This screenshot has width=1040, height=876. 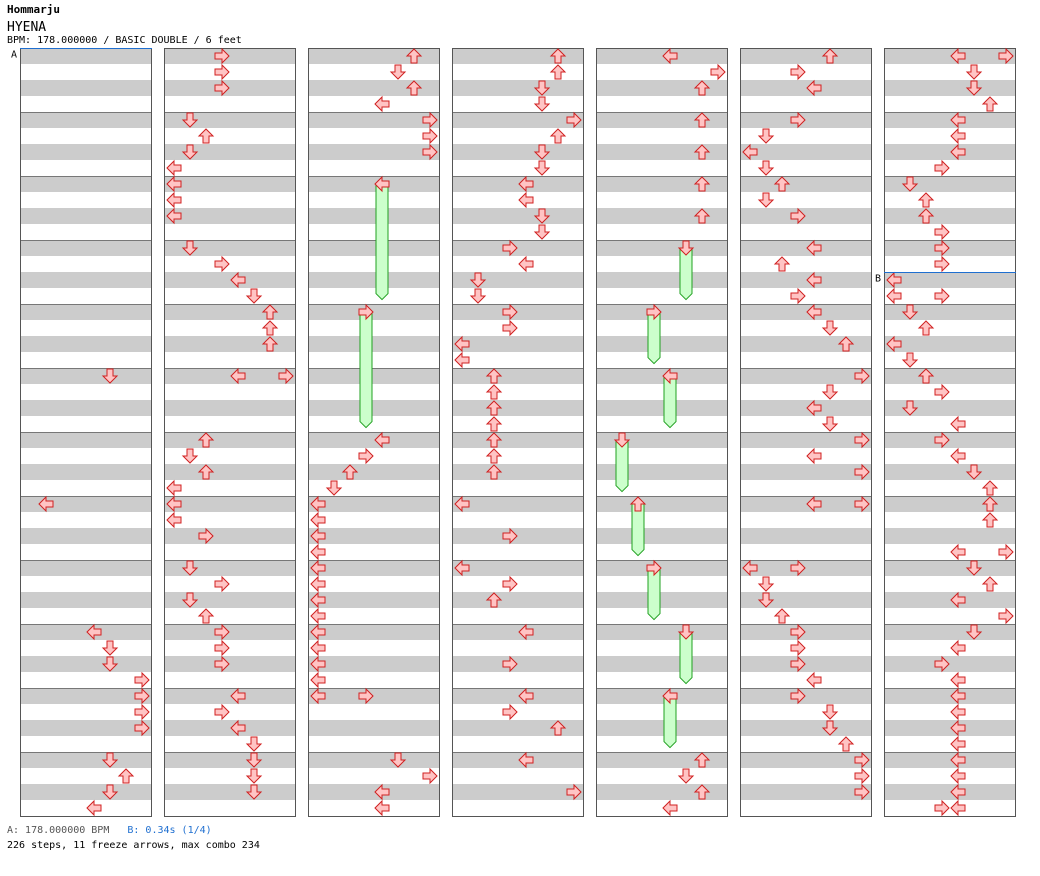 What do you see at coordinates (124, 40) in the screenshot?
I see `chart-info: BPM: 178.000000 / BASIC DOUBLE / 6 feet` at bounding box center [124, 40].